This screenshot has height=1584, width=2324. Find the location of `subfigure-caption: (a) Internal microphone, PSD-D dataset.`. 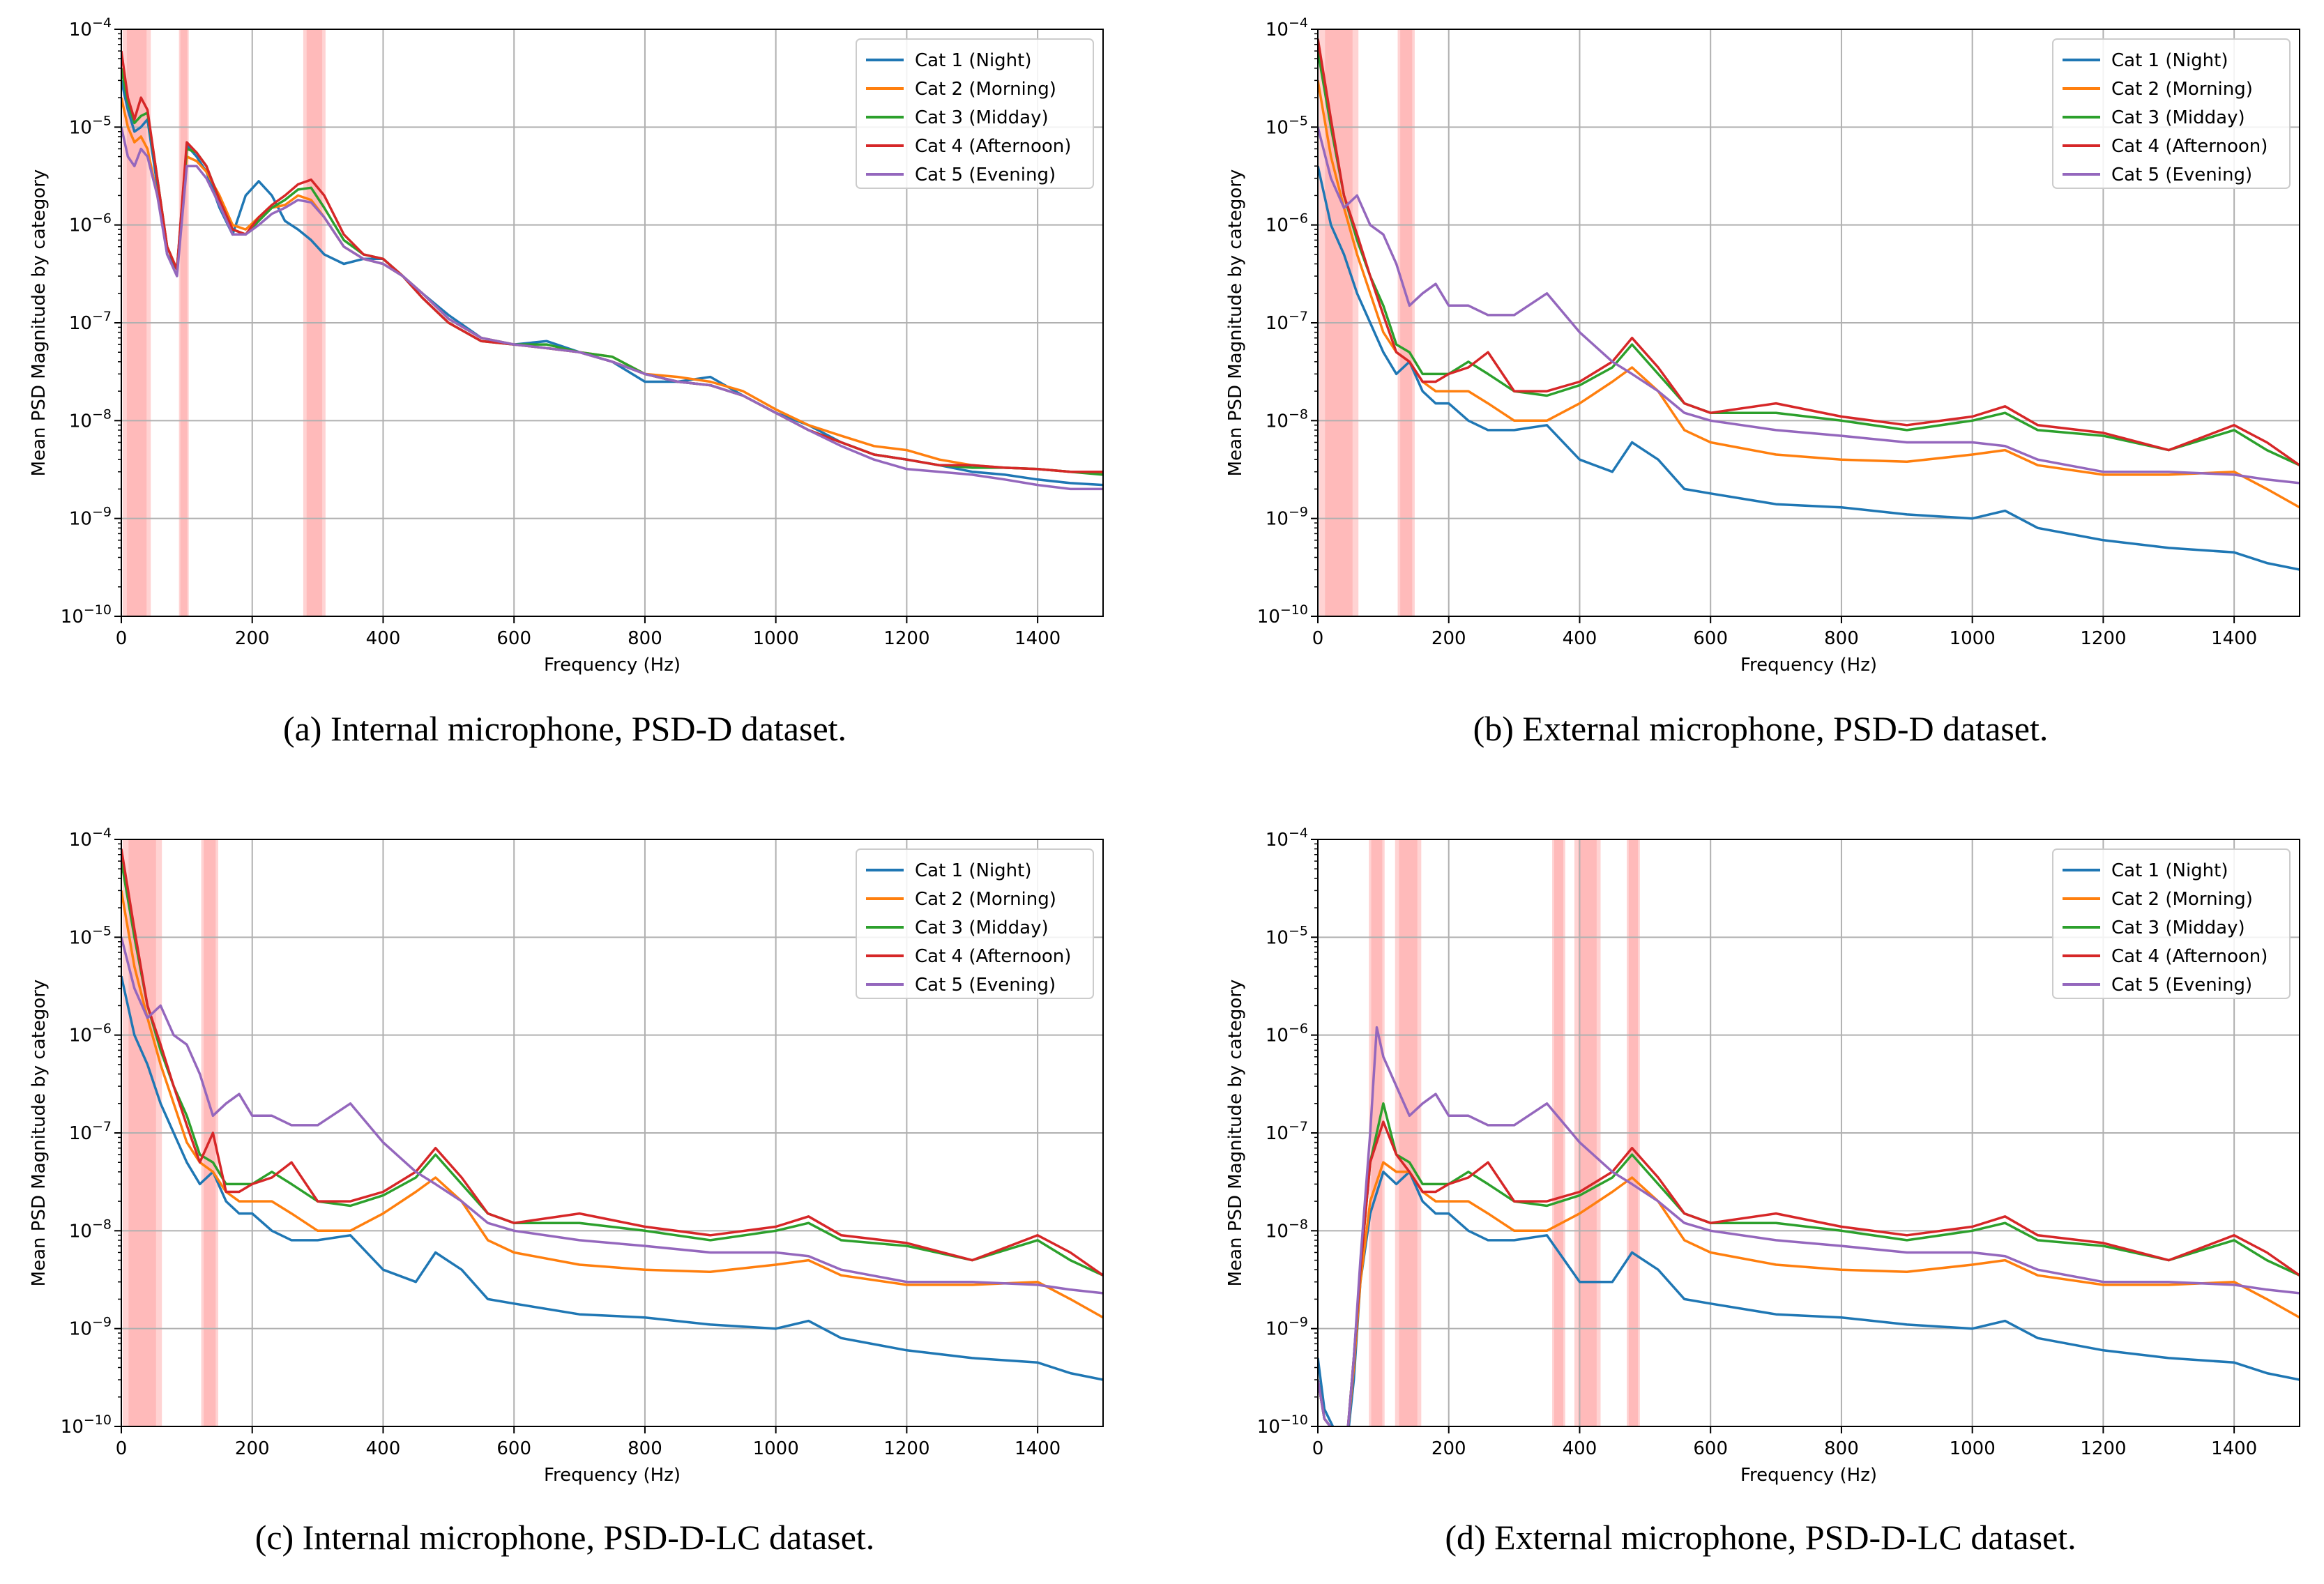

subfigure-caption: (a) Internal microphone, PSD-D dataset. is located at coordinates (564, 728).